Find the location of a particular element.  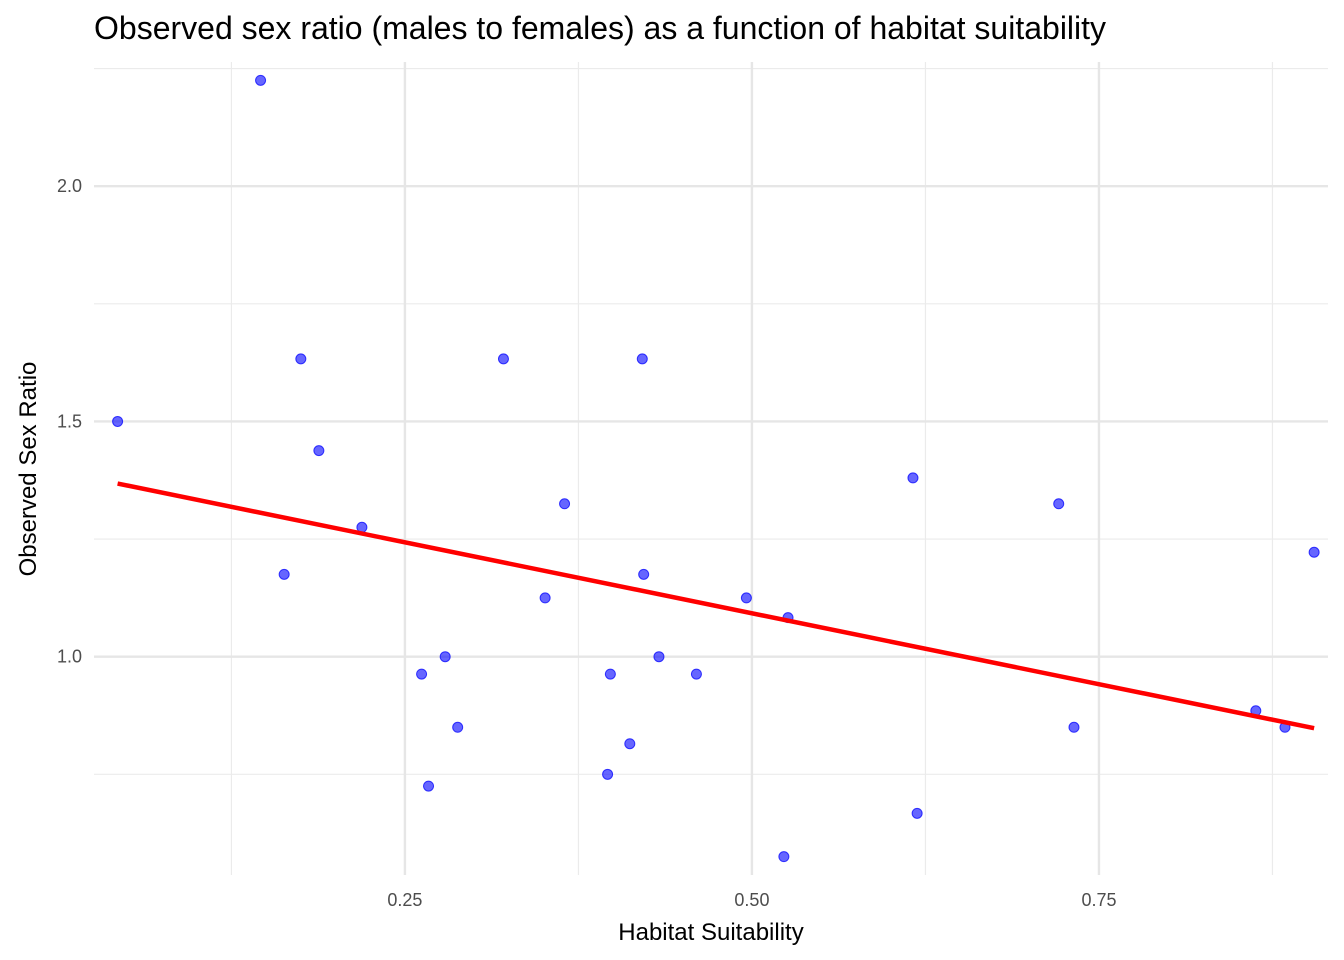

y-tick-labels: 1.0 1.5 2.0 is located at coordinates (69, 421).